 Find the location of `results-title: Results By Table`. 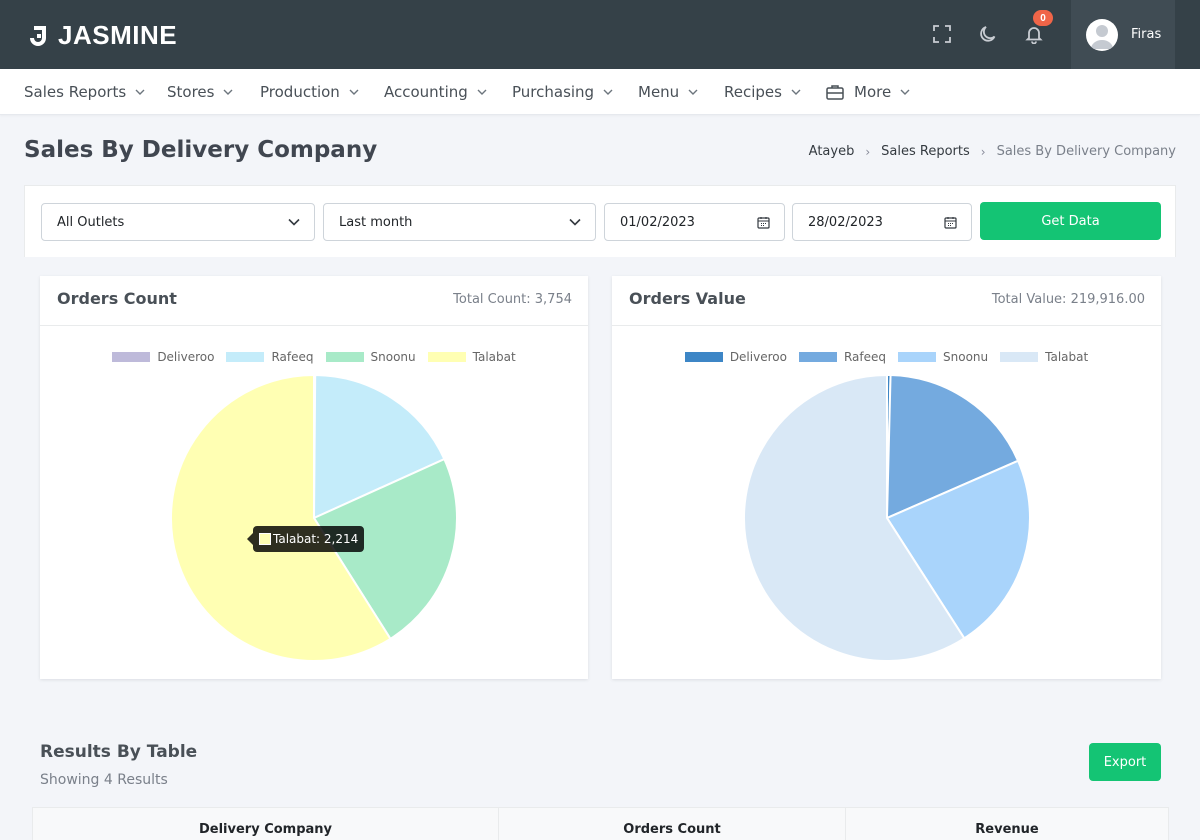

results-title: Results By Table is located at coordinates (119, 752).